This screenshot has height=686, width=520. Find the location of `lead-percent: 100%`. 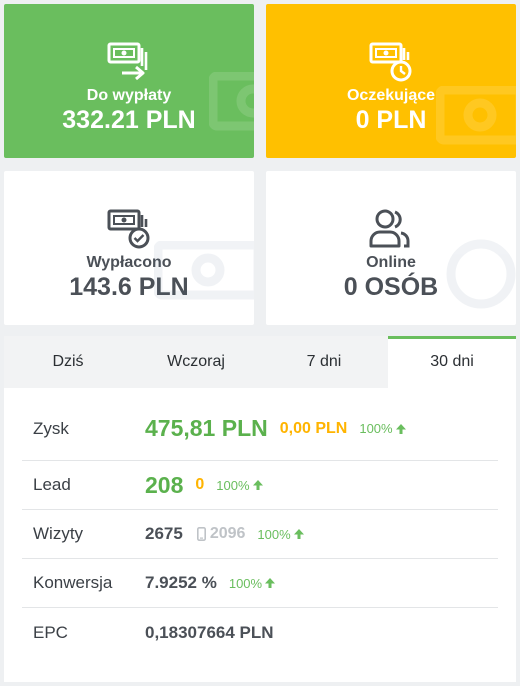

lead-percent: 100% is located at coordinates (239, 485).